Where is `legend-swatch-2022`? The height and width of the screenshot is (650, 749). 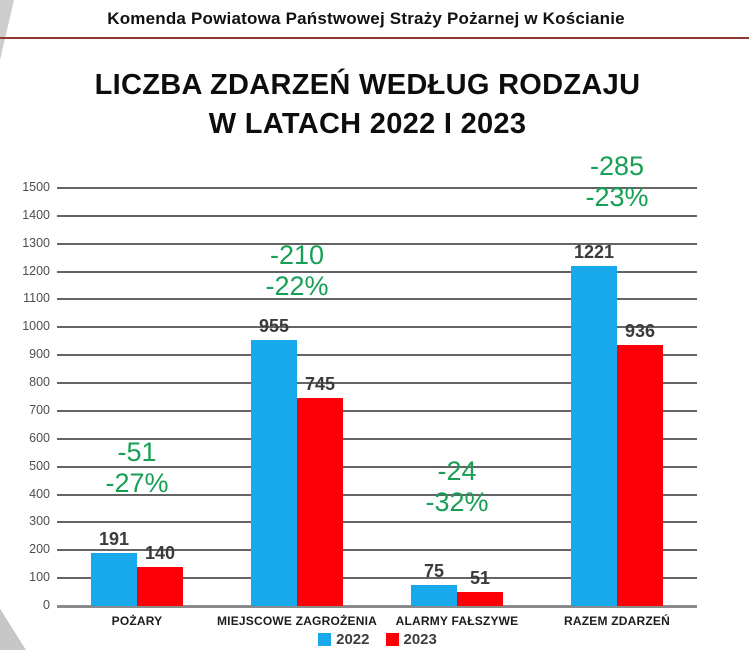 legend-swatch-2022 is located at coordinates (325, 639).